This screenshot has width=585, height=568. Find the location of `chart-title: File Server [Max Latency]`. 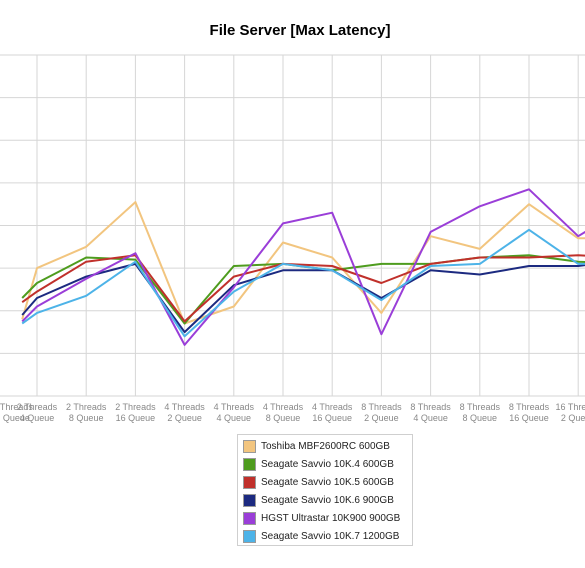

chart-title: File Server [Max Latency] is located at coordinates (300, 30).